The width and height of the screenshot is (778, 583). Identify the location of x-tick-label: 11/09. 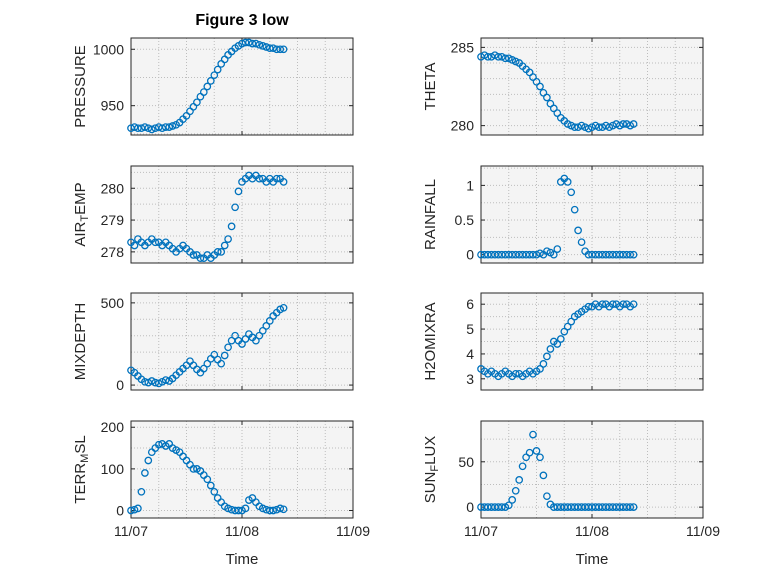
(353, 531).